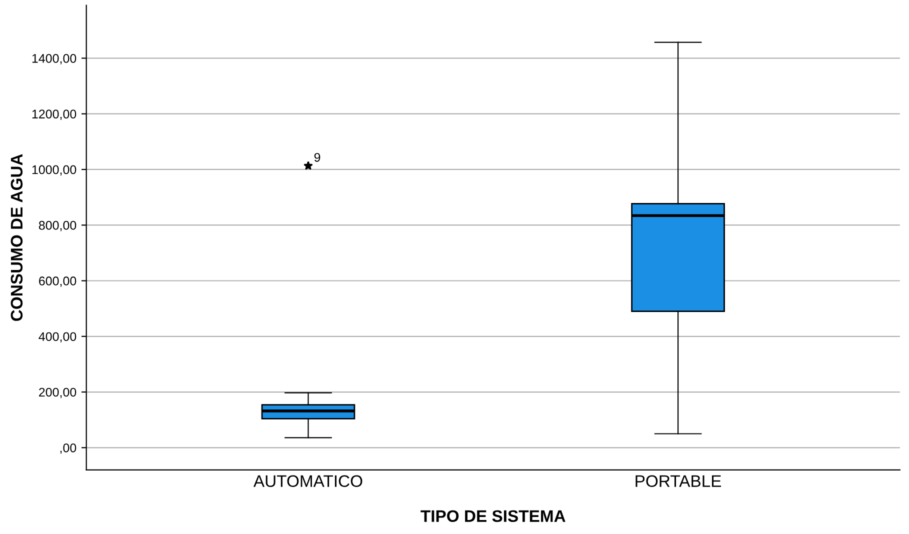 The width and height of the screenshot is (909, 534). Describe the element at coordinates (679, 481) in the screenshot. I see `x-tick-label: PORTABLE` at that location.